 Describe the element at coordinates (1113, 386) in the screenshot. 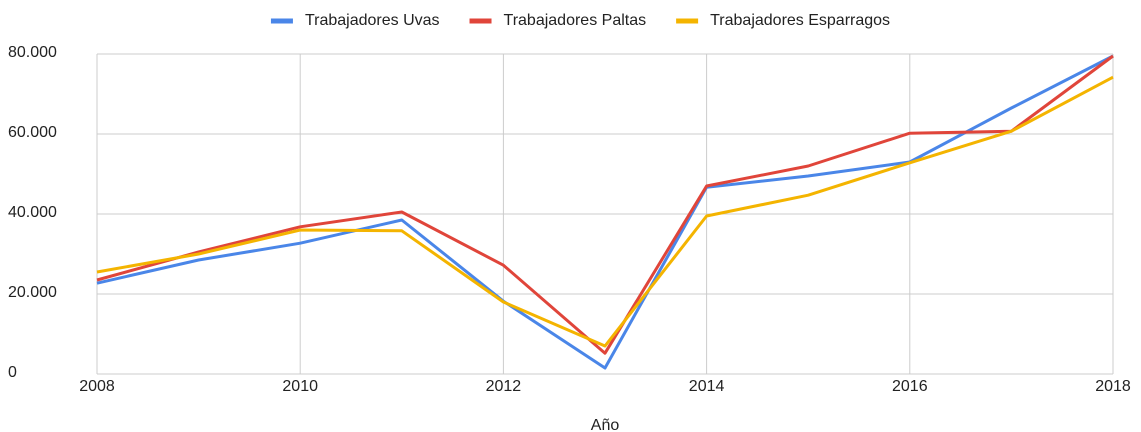

I see `x-tick-label: 2018` at that location.